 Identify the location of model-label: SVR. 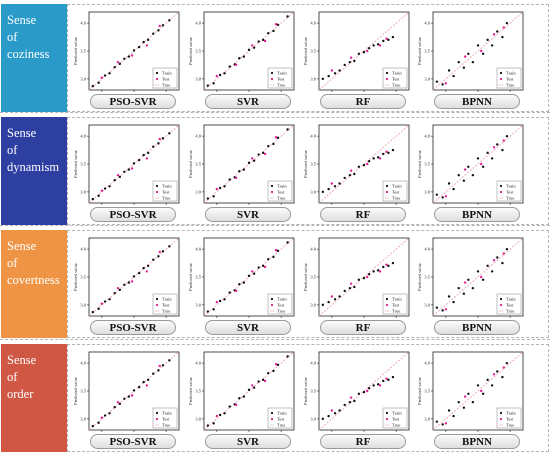
(248, 327).